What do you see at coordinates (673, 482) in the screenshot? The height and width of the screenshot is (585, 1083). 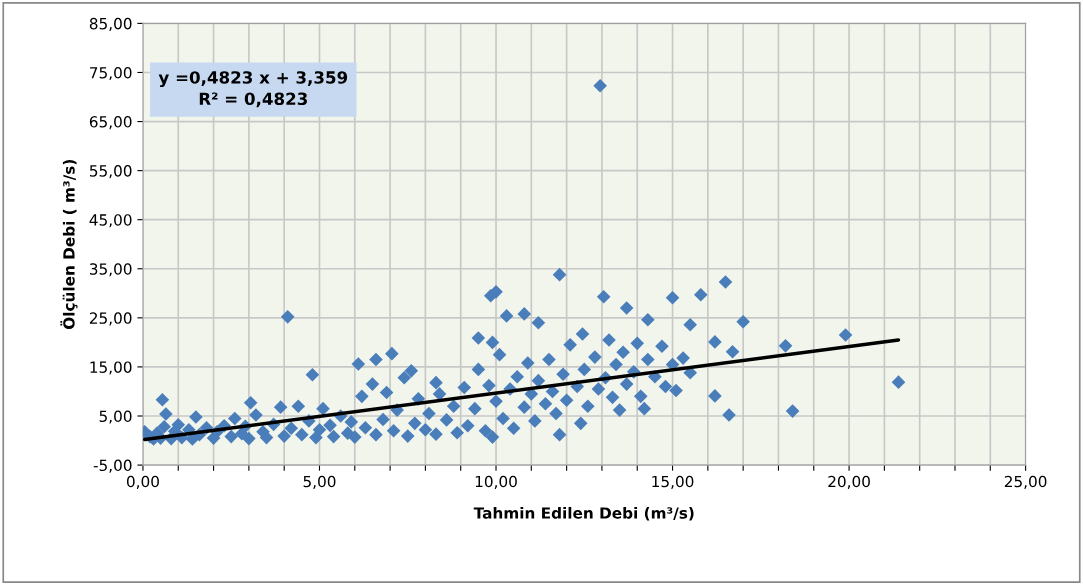 I see `x-tick-label: 15,00` at bounding box center [673, 482].